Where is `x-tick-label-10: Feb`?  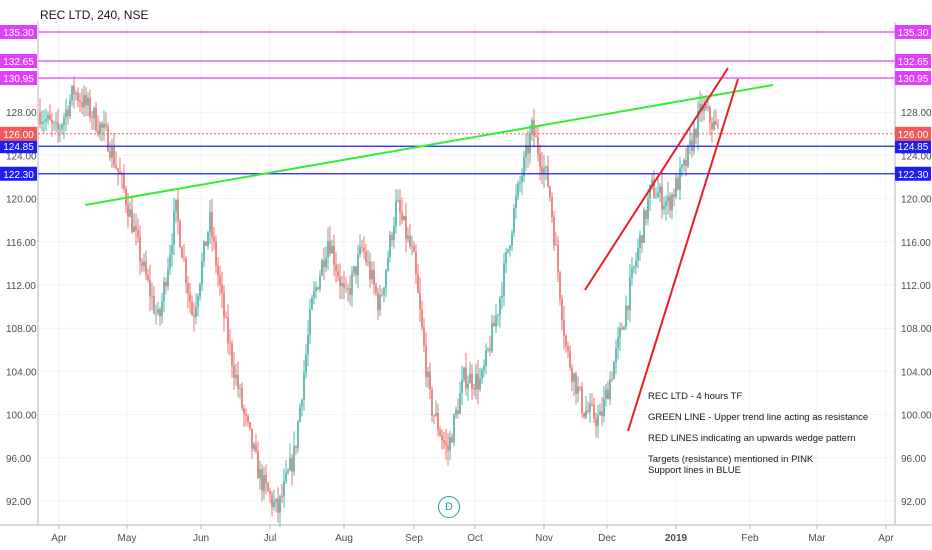 x-tick-label-10: Feb is located at coordinates (750, 538).